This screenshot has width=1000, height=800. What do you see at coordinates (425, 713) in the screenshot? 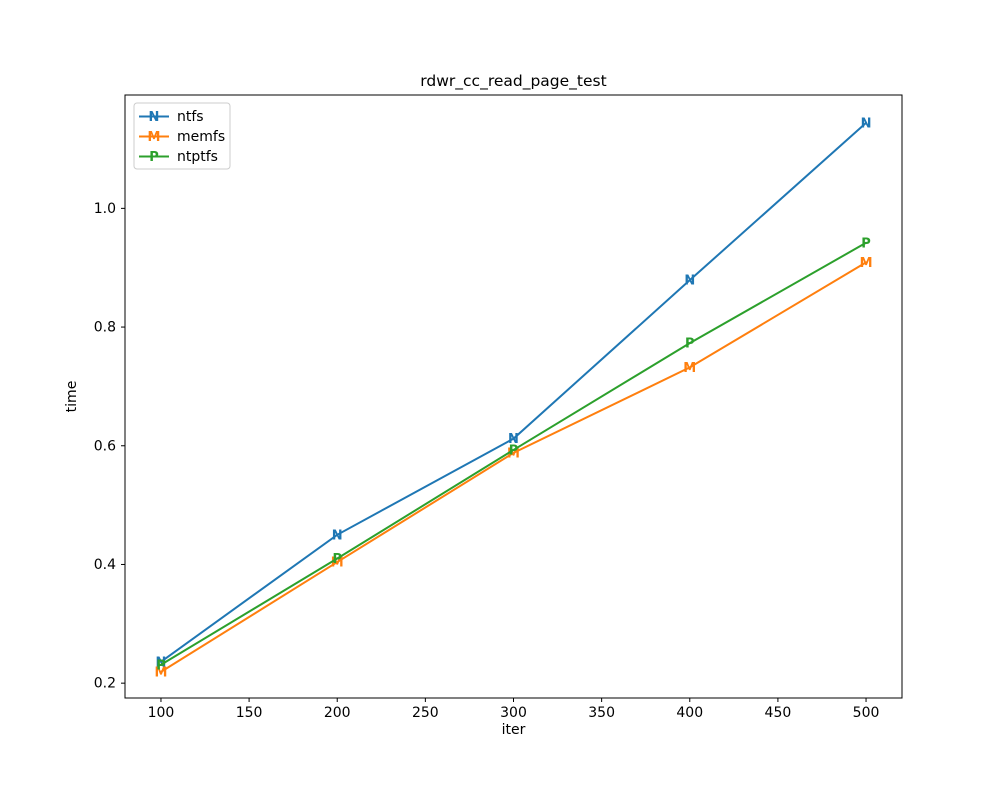
I see `x-tick-label: 250` at bounding box center [425, 713].